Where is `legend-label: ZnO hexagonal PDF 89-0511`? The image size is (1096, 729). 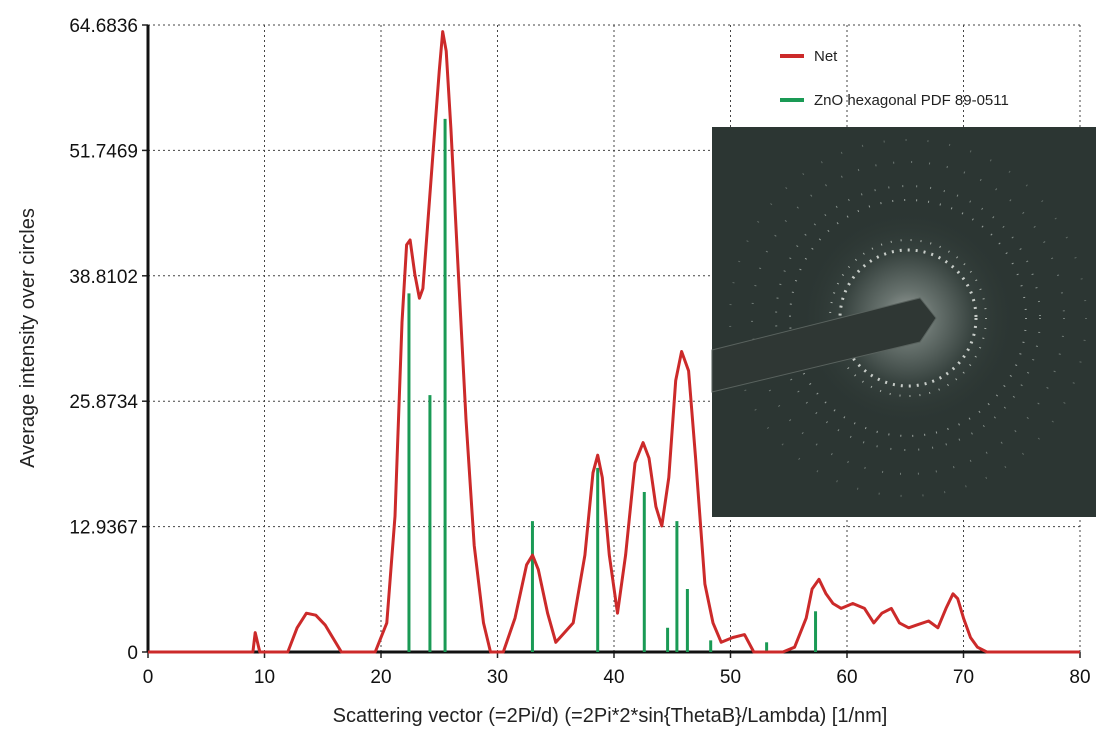 legend-label: ZnO hexagonal PDF 89-0511 is located at coordinates (911, 100).